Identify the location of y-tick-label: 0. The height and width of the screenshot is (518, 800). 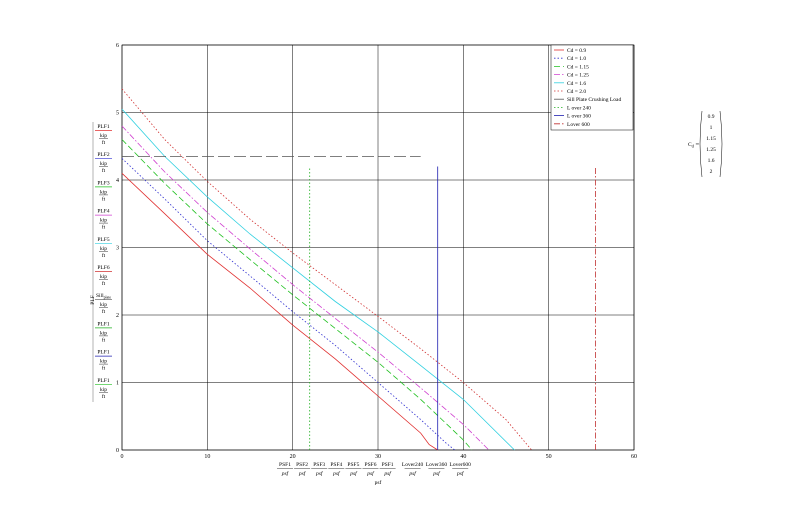
(117, 451).